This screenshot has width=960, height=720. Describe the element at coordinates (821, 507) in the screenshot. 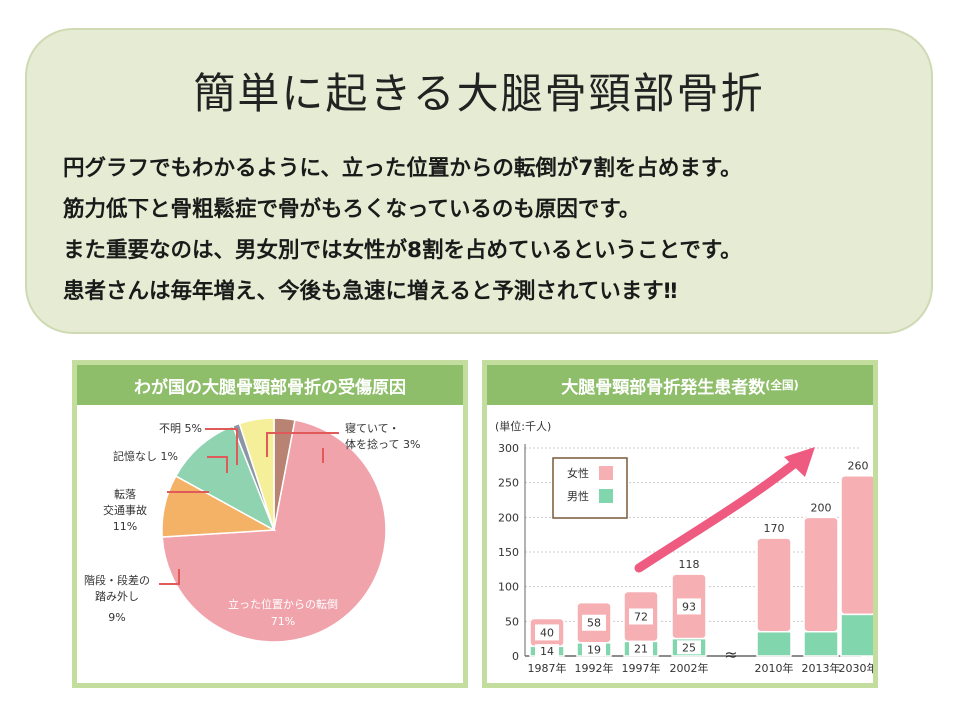

I see `total-value-label-5: 200` at that location.